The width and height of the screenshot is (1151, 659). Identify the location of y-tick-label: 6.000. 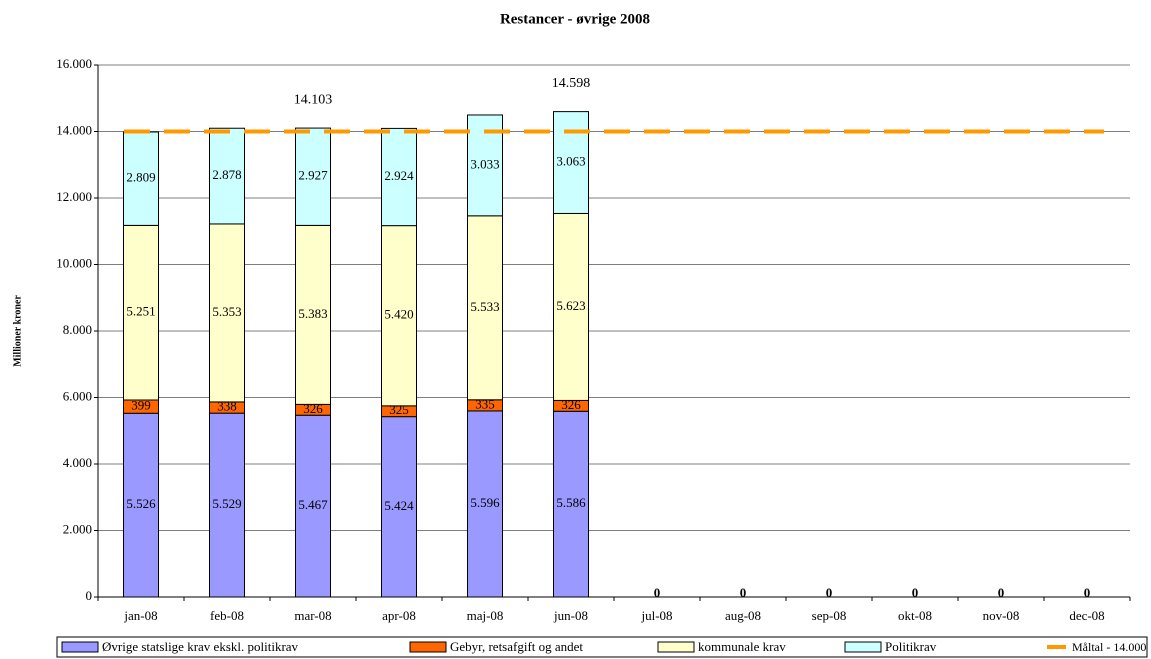
(77, 395).